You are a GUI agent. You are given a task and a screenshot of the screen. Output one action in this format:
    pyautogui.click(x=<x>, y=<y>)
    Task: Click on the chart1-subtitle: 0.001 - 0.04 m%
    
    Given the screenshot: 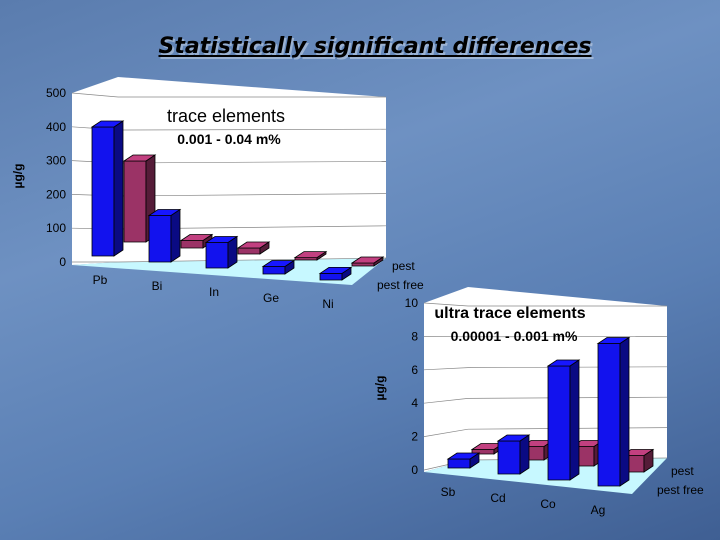 What is the action you would take?
    pyautogui.click(x=229, y=139)
    